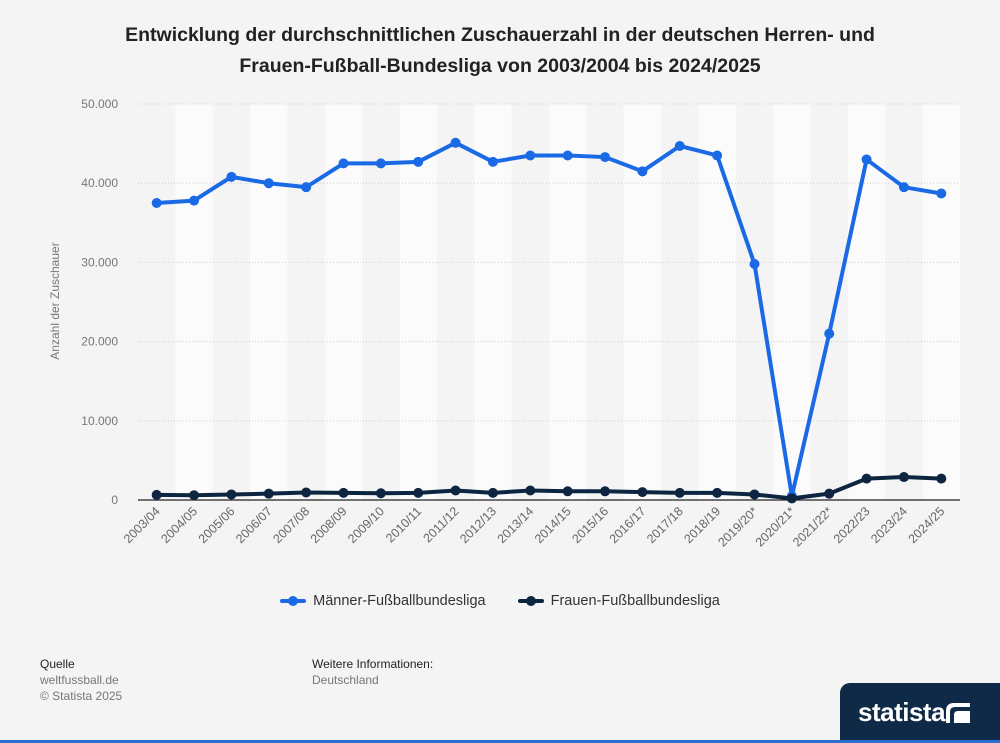  I want to click on x-tick-label: 2015/16, so click(590, 525).